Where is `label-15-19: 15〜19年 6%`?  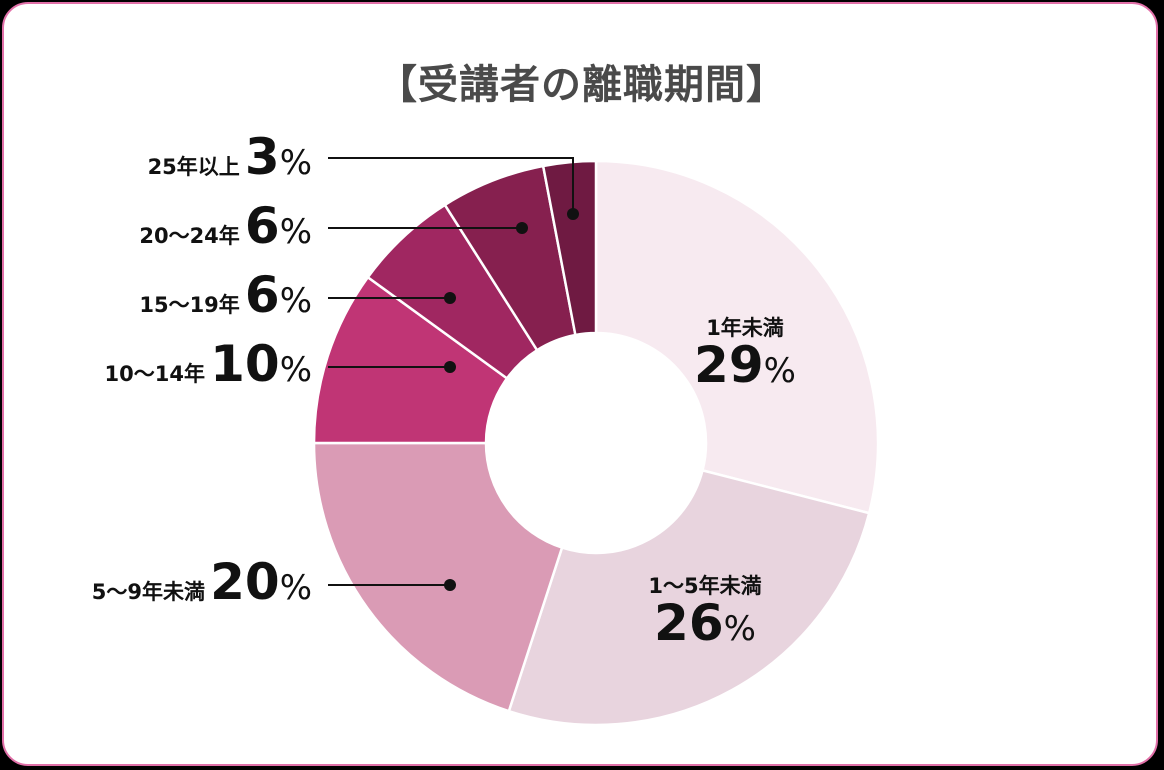
label-15-19: 15〜19年 6% is located at coordinates (225, 295).